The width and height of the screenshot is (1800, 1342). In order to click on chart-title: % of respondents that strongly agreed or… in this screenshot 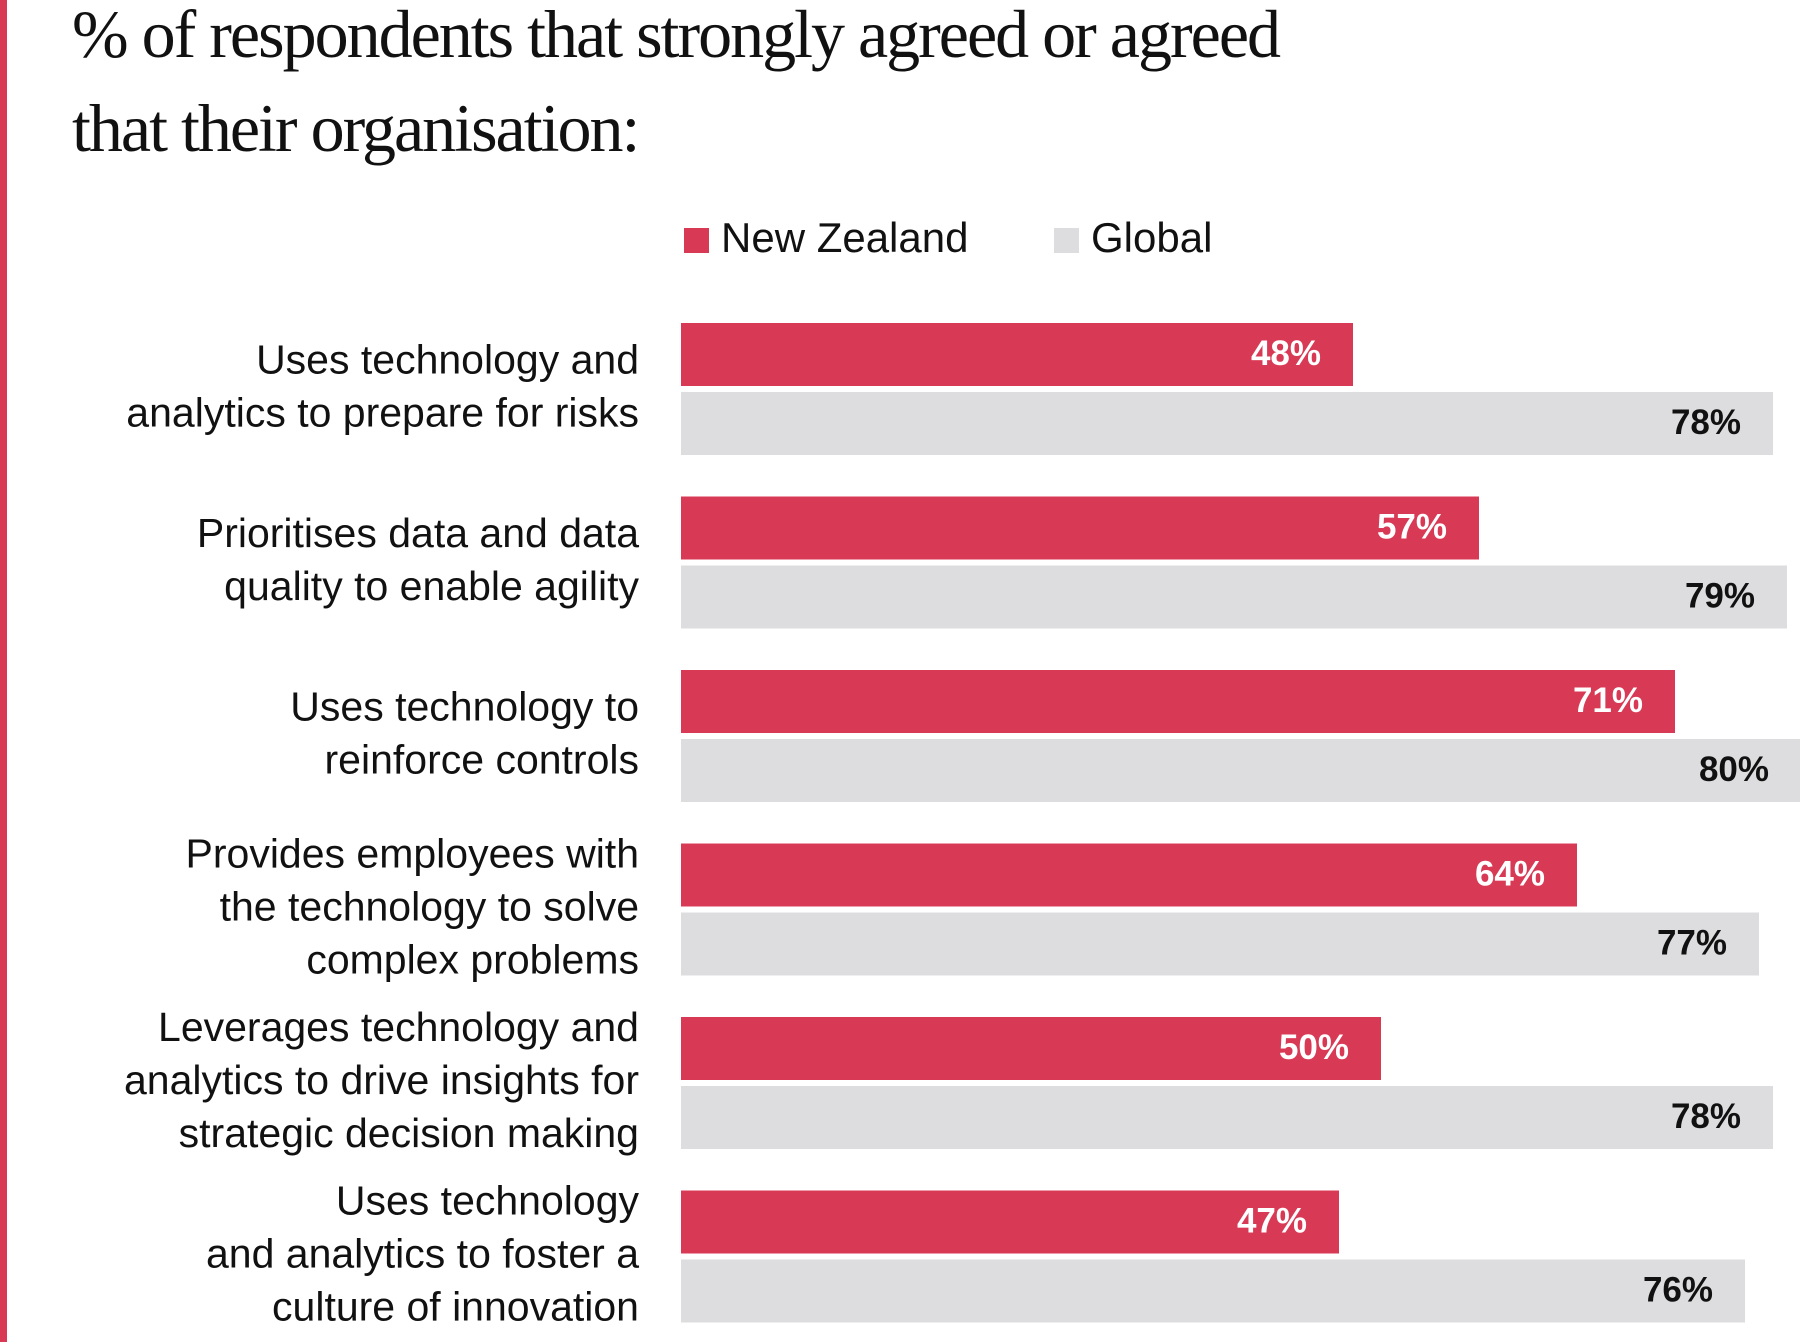, I will do `click(676, 83)`.